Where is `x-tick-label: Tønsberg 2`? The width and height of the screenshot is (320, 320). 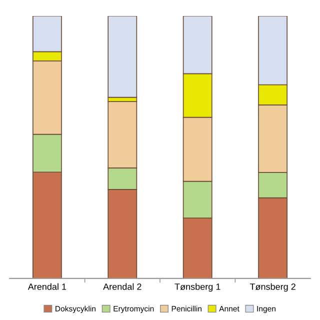 x-tick-label: Tønsberg 2 is located at coordinates (273, 287).